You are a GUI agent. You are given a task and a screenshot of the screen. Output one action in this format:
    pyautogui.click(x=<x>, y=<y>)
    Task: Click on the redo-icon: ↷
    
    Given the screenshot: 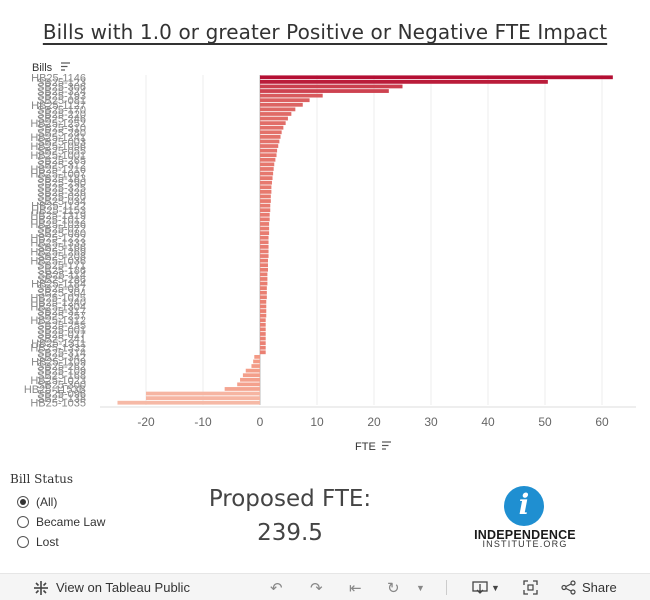 What is the action you would take?
    pyautogui.click(x=316, y=588)
    